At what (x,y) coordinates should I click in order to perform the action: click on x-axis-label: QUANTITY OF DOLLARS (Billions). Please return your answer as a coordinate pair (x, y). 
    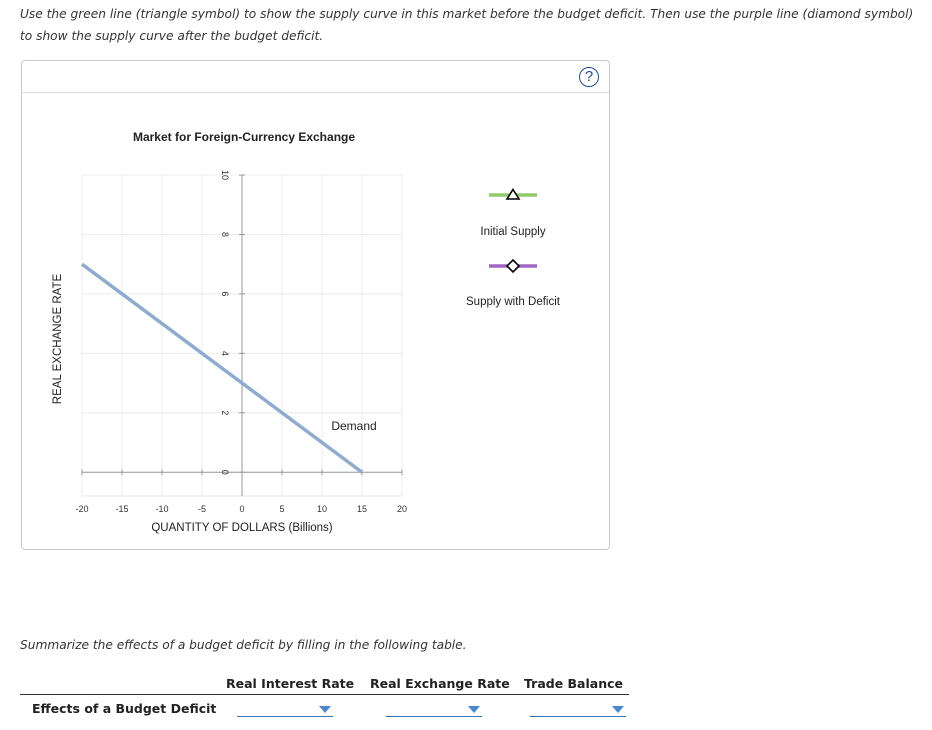
    Looking at the image, I should click on (241, 528).